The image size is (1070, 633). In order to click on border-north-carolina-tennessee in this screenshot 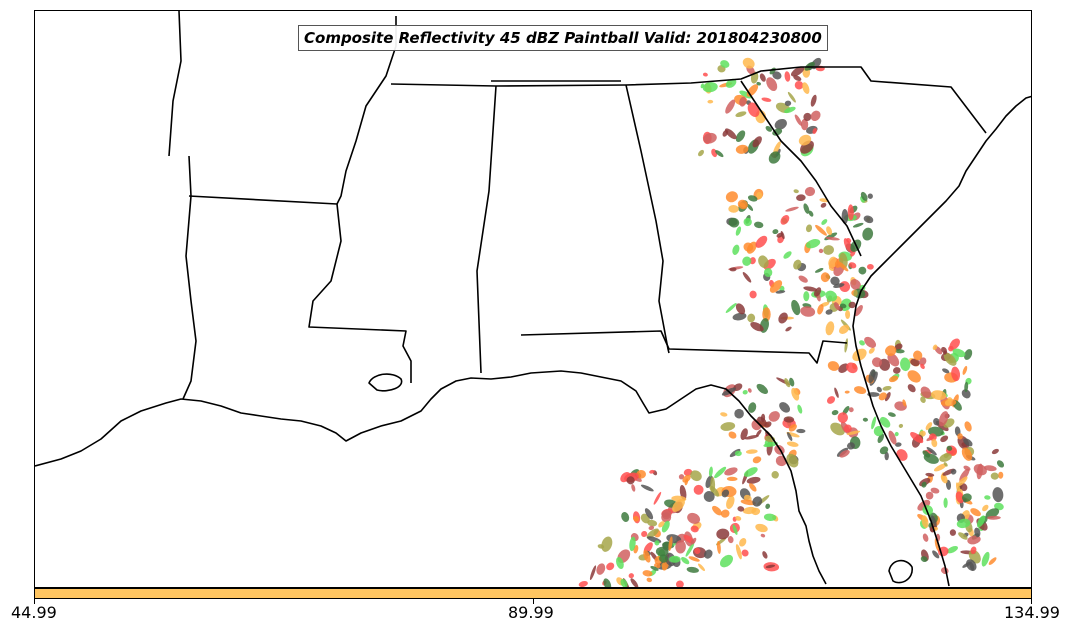, I will do `click(806, 100)`.